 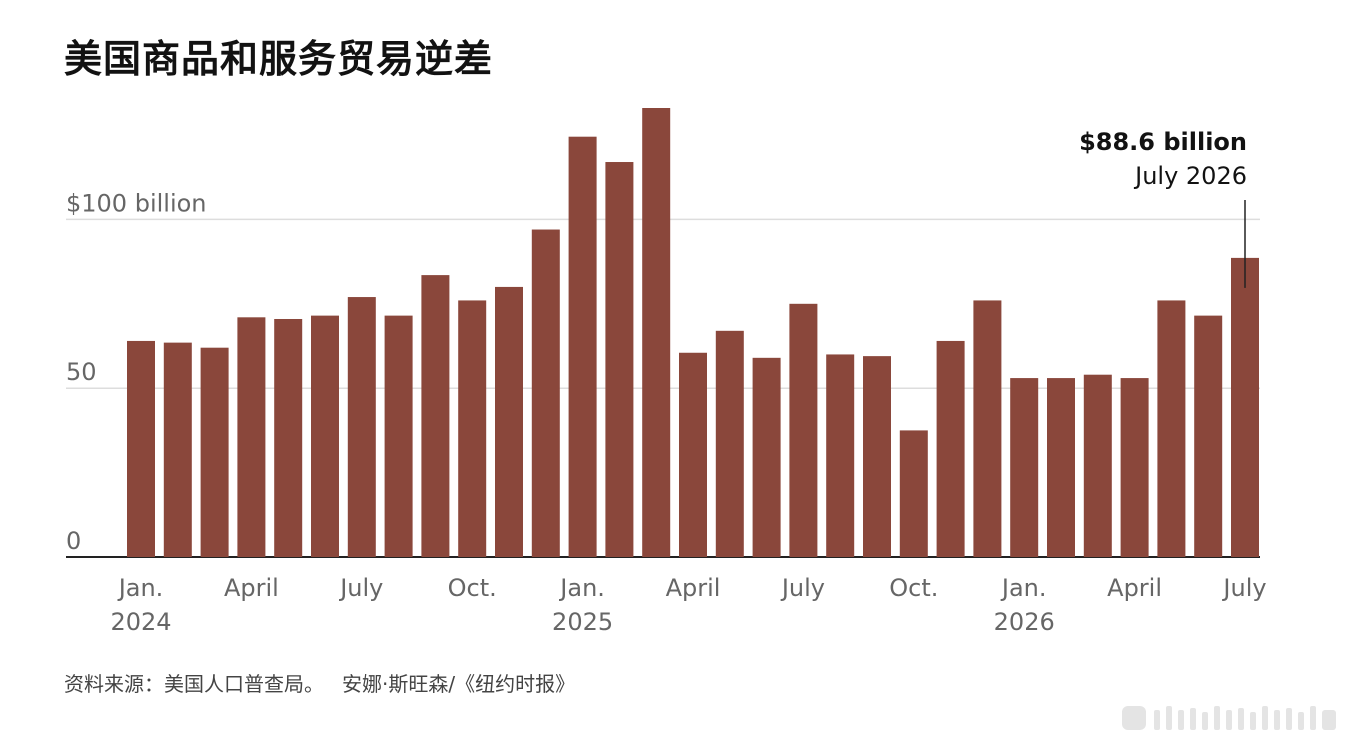 What do you see at coordinates (1163, 142) in the screenshot?
I see `annotation-value-label: $88.6 billion` at bounding box center [1163, 142].